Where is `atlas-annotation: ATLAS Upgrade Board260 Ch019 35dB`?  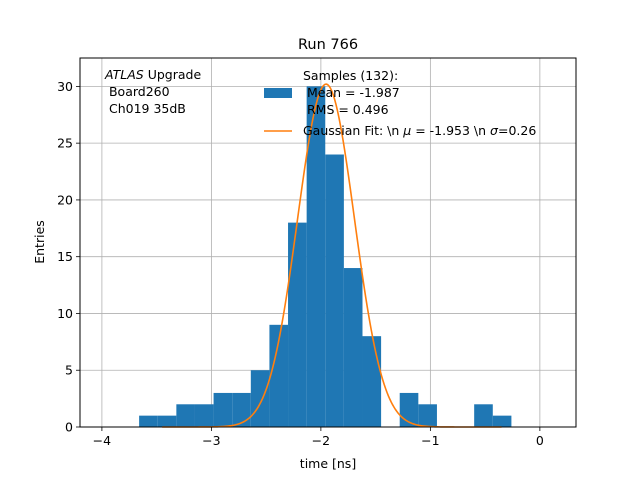 atlas-annotation: ATLAS Upgrade Board260 Ch019 35dB is located at coordinates (152, 91).